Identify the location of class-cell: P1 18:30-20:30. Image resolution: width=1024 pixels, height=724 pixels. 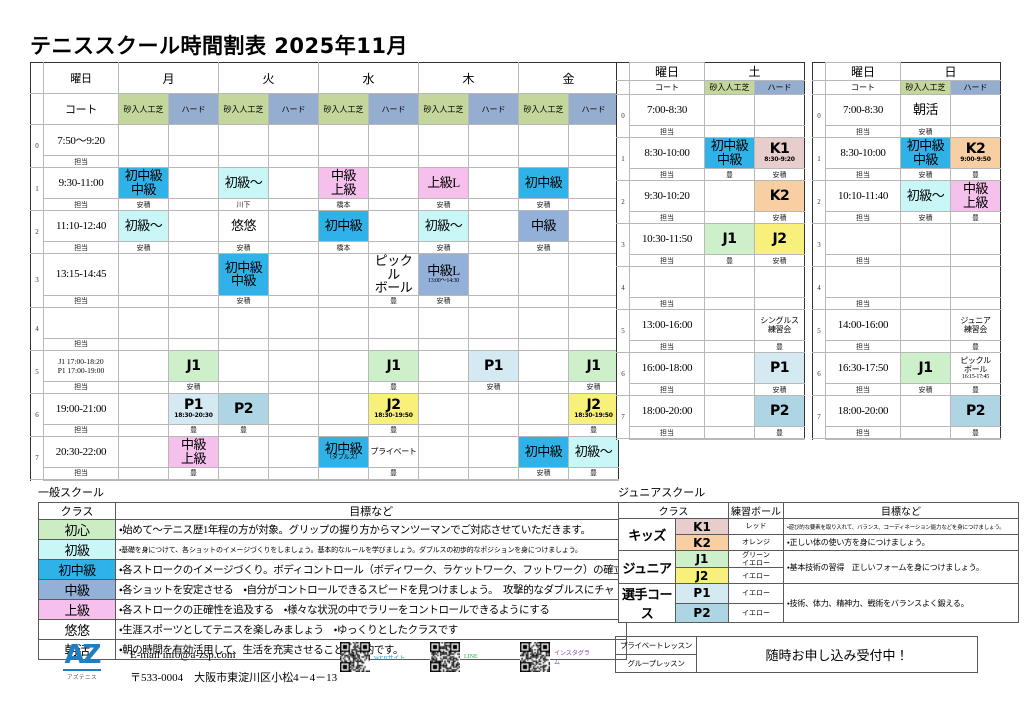
(193, 408).